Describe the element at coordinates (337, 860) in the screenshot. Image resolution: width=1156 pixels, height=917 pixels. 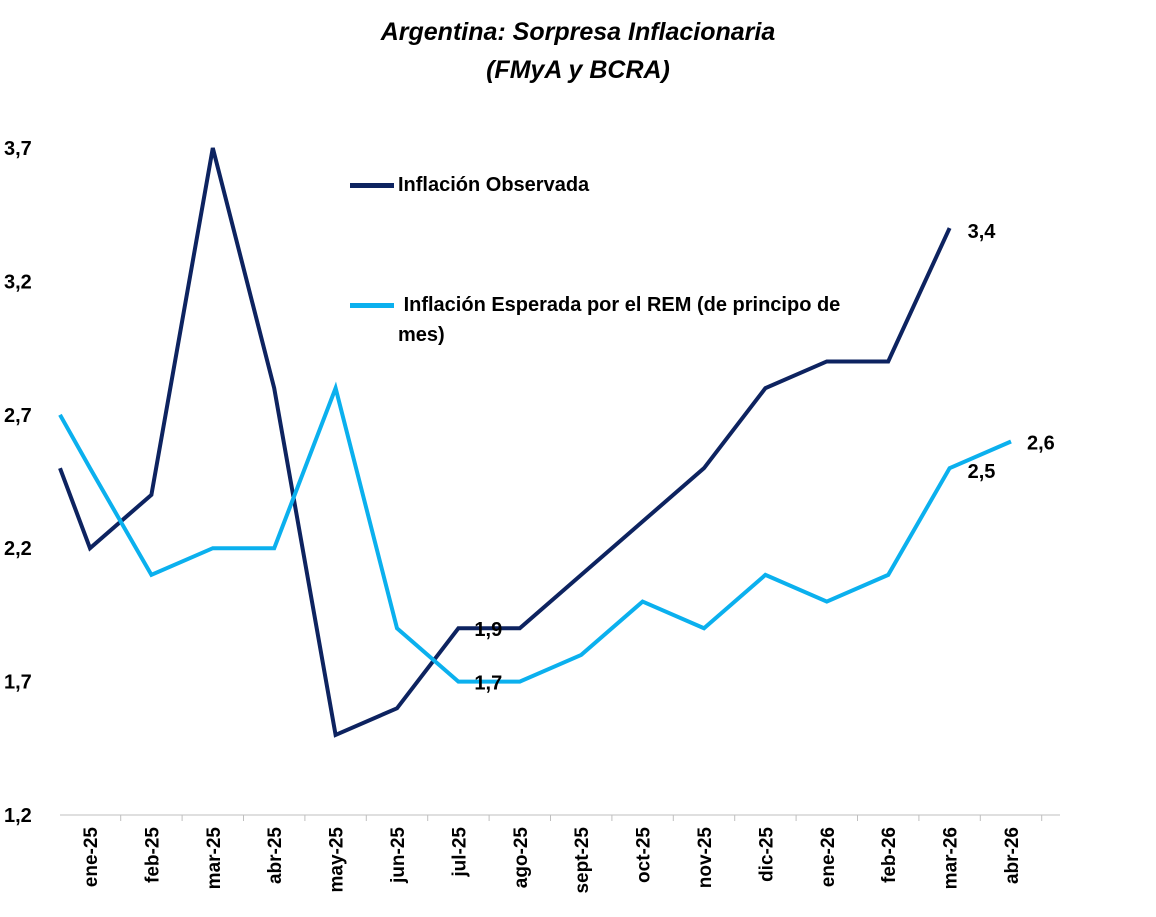
I see `x-tick-label: may-25` at that location.